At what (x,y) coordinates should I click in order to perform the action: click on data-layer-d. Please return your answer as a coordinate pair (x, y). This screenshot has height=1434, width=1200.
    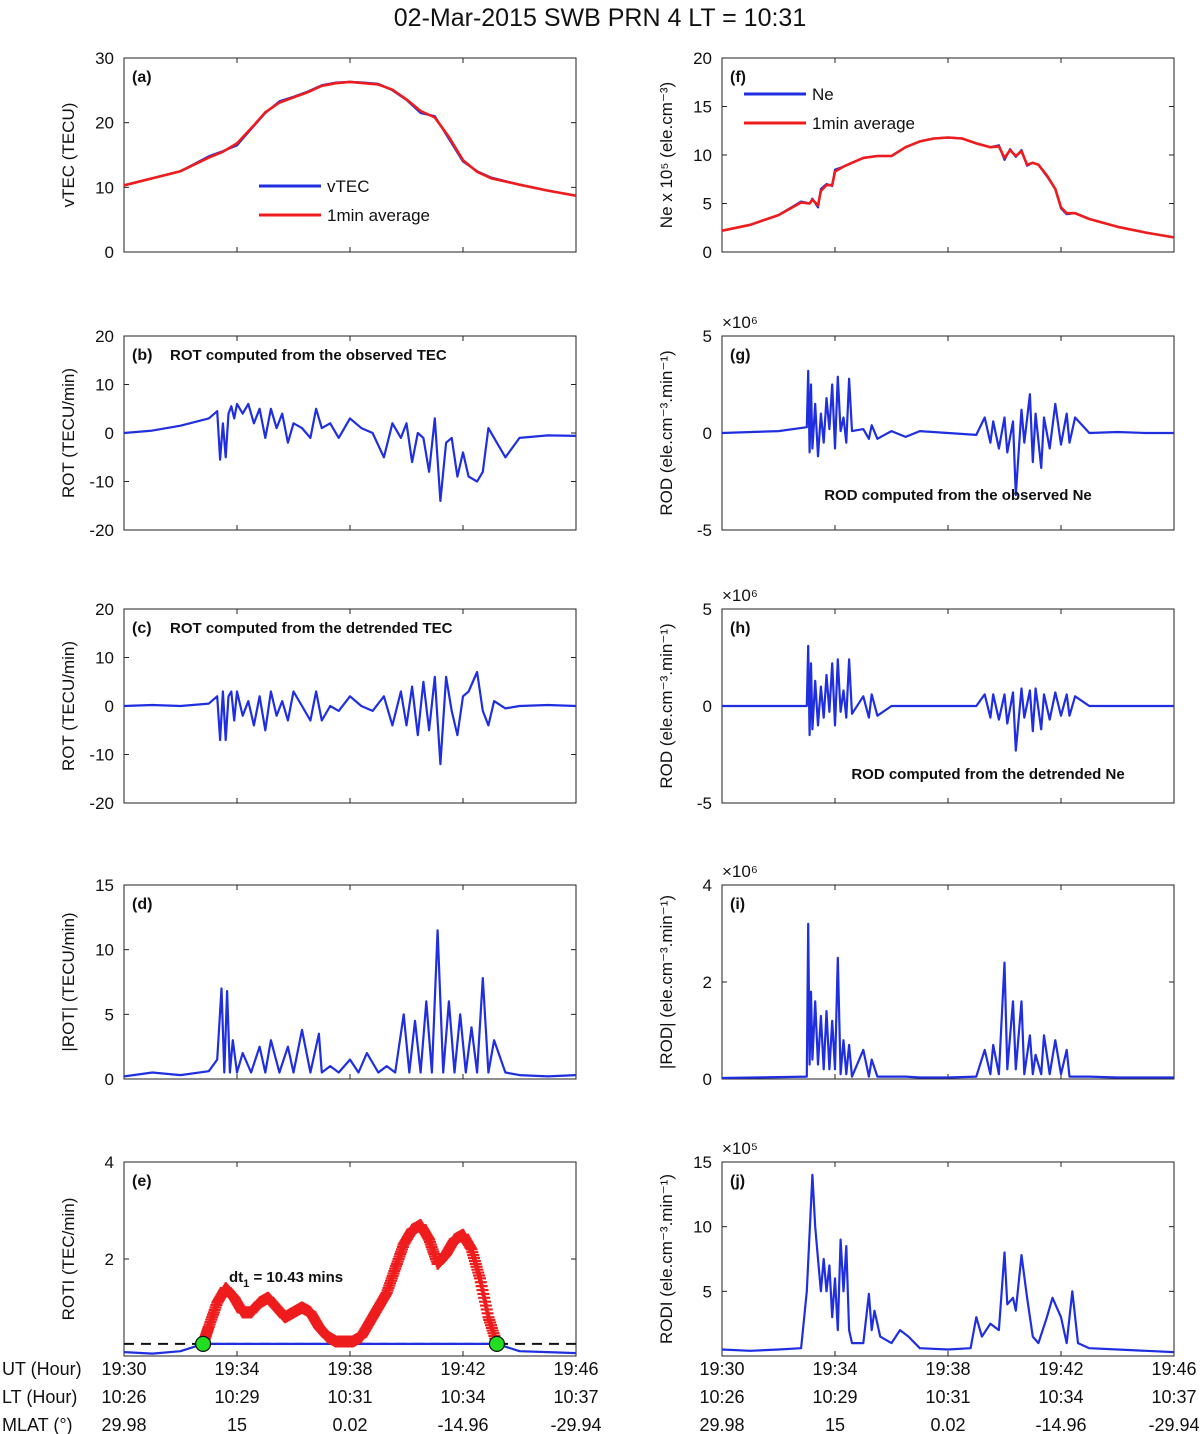
    Looking at the image, I should click on (350, 1003).